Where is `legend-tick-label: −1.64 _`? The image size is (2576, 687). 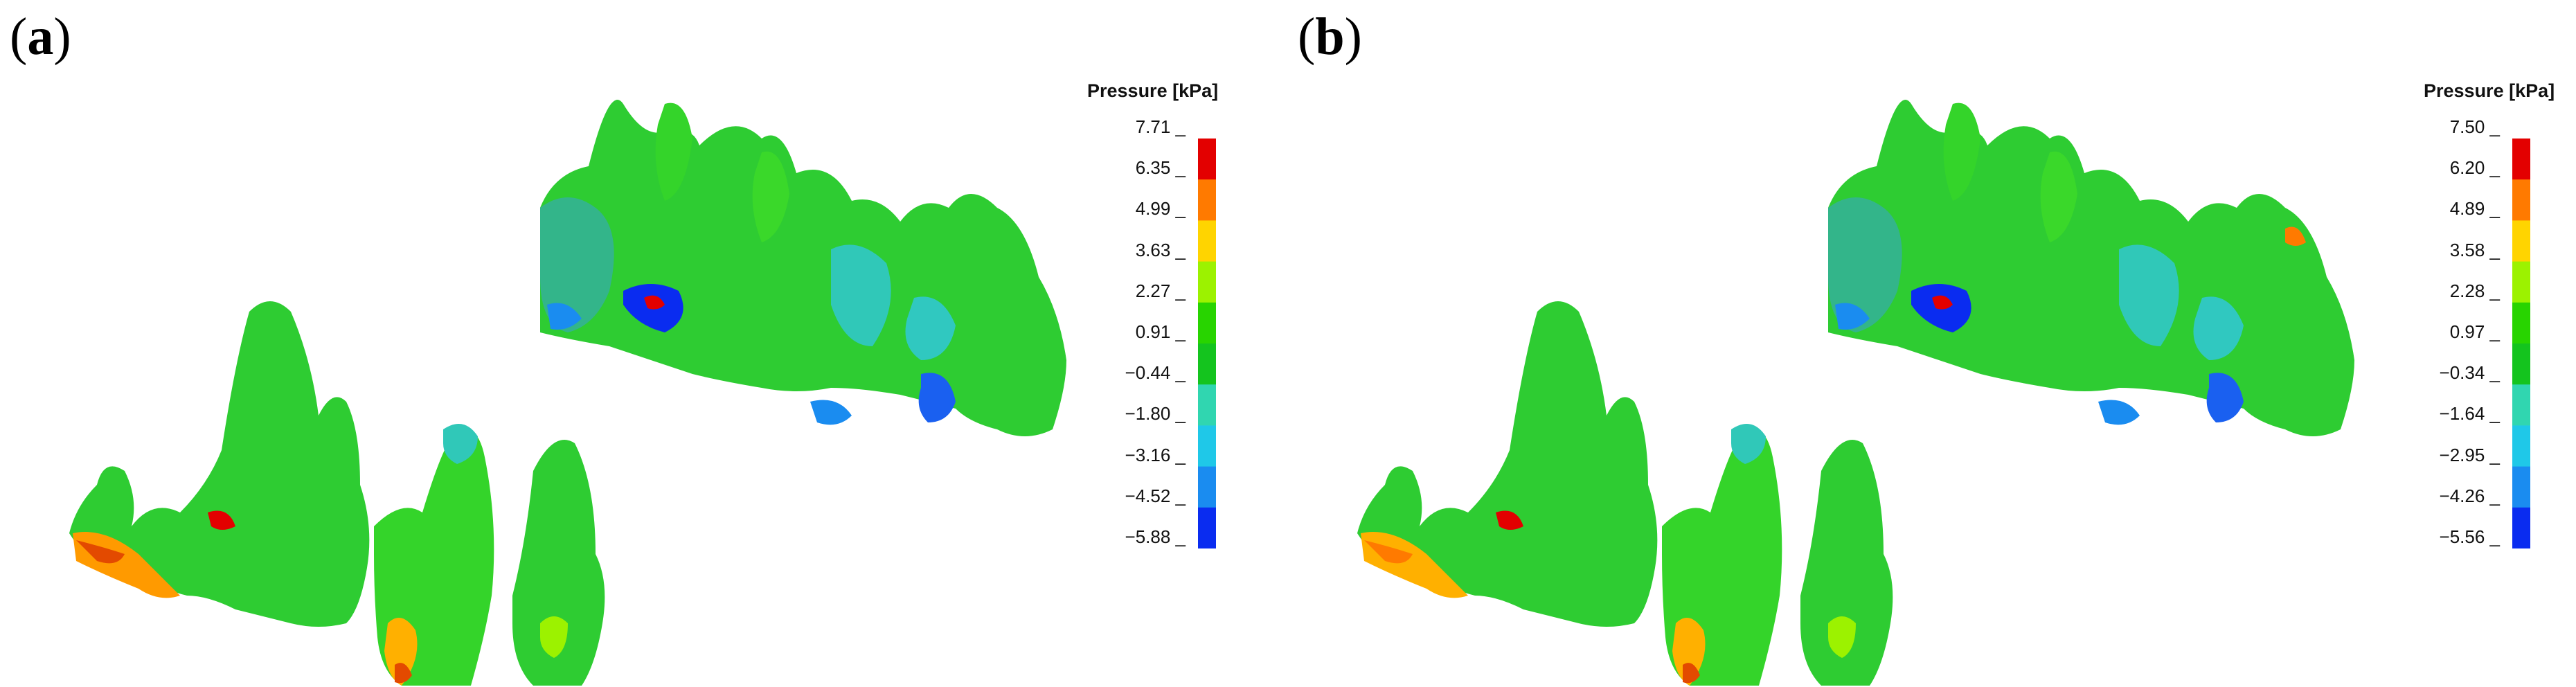
legend-tick-label: −1.64 _ is located at coordinates (2469, 414).